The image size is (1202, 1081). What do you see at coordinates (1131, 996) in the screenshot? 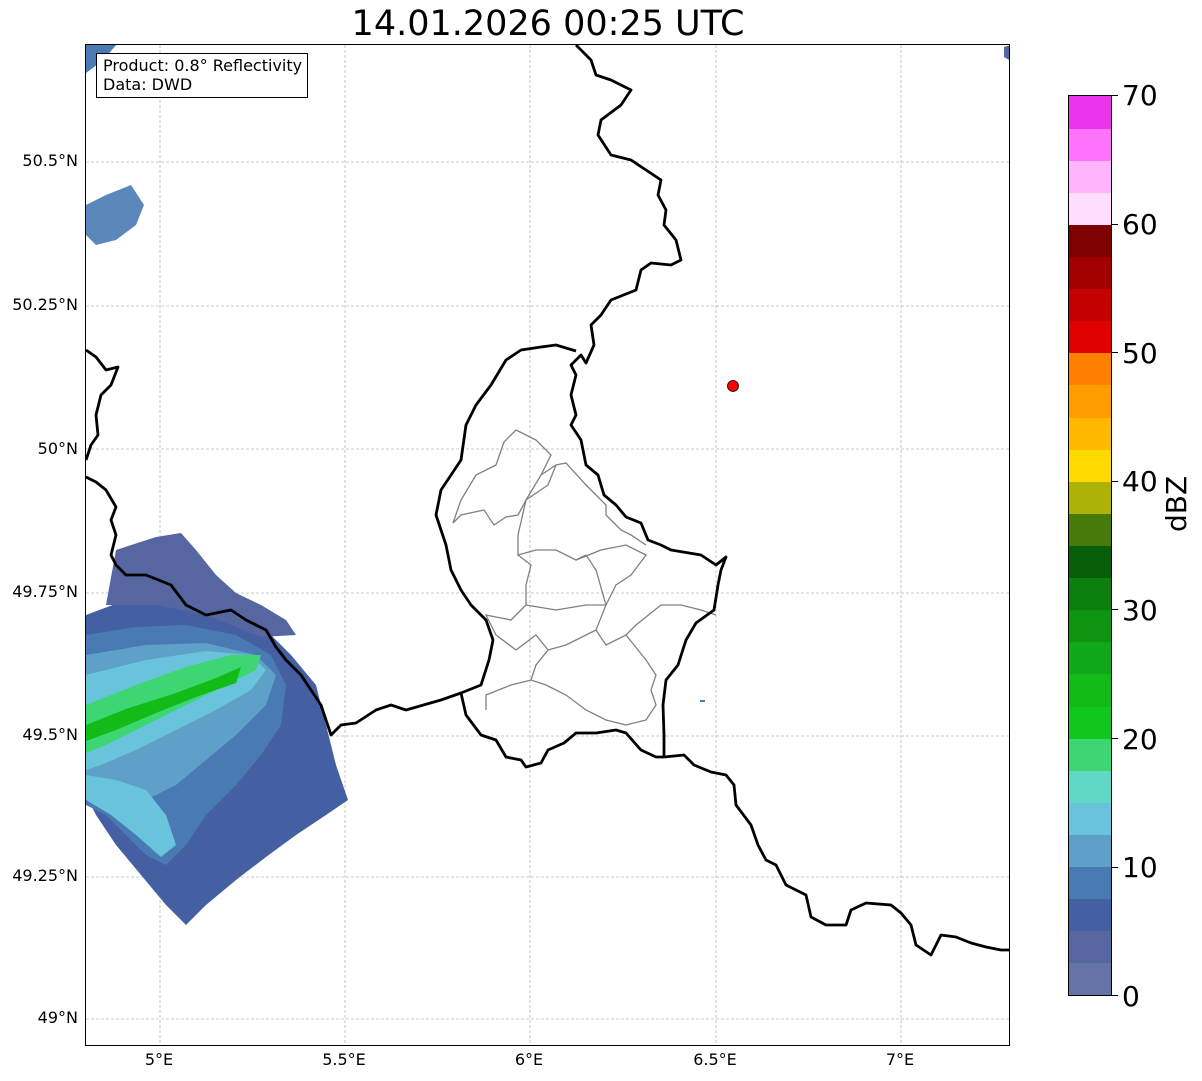
I see `colorbar-tick-label: 0` at bounding box center [1131, 996].